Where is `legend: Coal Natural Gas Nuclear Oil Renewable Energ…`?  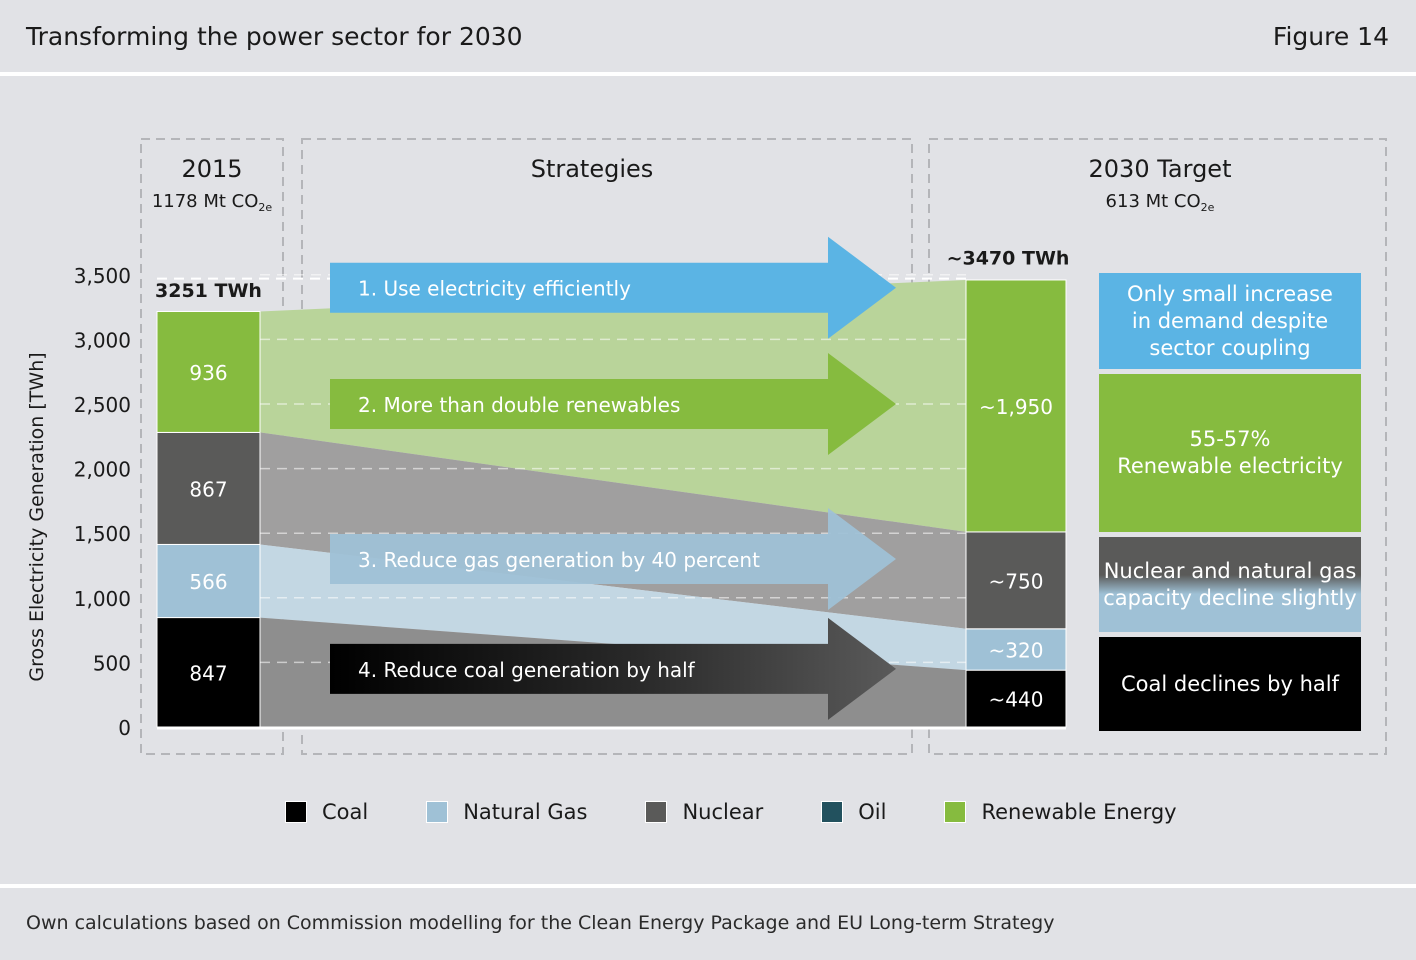 legend: Coal Natural Gas Nuclear Oil Renewable Energ… is located at coordinates (760, 812).